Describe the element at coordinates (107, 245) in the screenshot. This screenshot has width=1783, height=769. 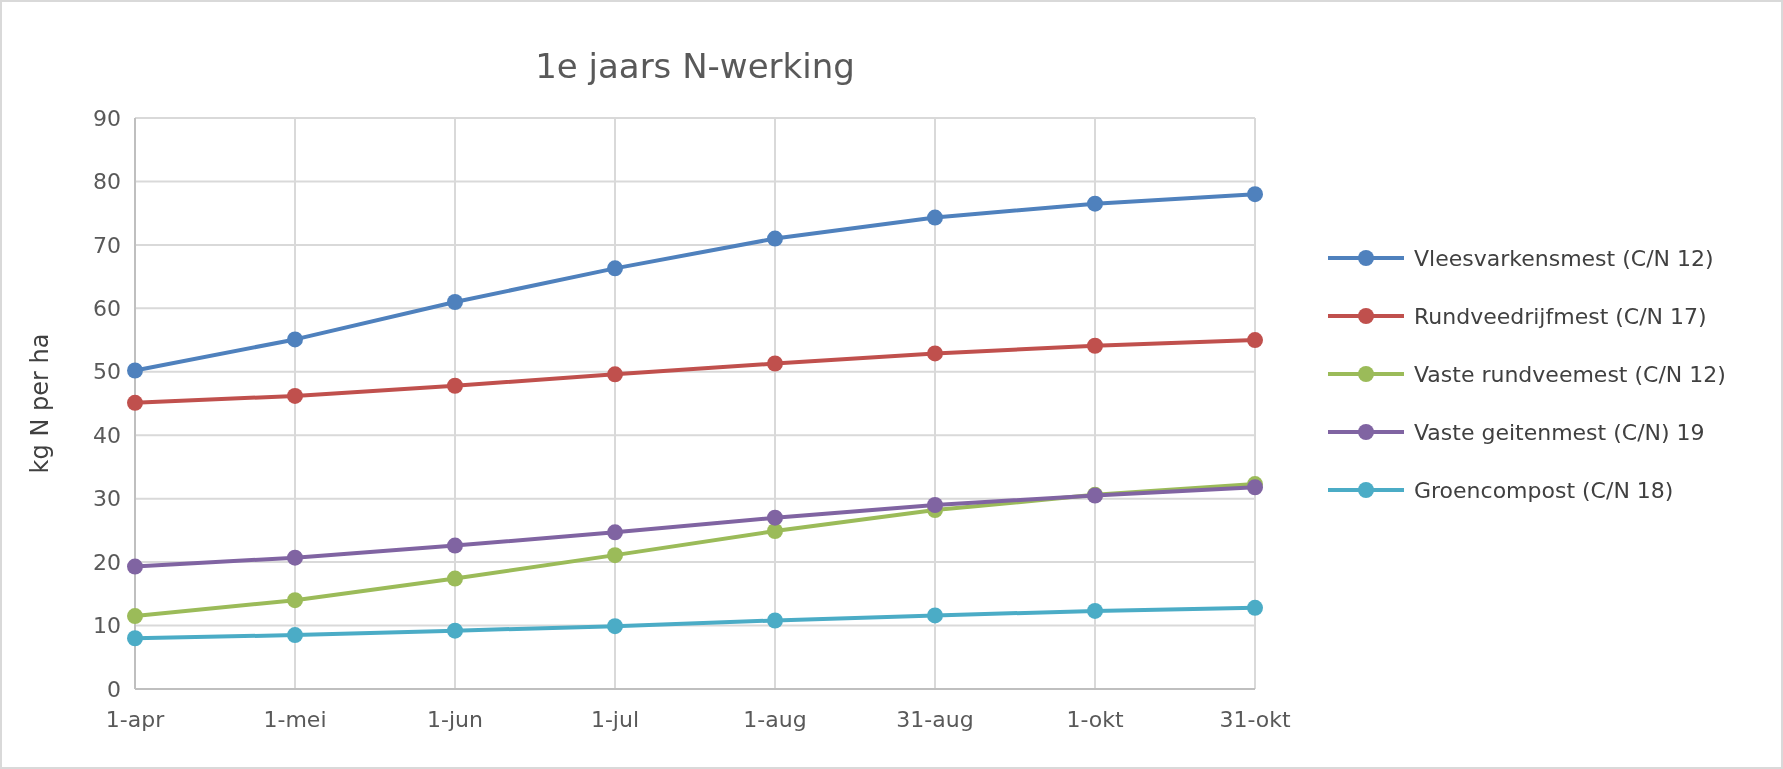
I see `y-tick-label: 70` at that location.